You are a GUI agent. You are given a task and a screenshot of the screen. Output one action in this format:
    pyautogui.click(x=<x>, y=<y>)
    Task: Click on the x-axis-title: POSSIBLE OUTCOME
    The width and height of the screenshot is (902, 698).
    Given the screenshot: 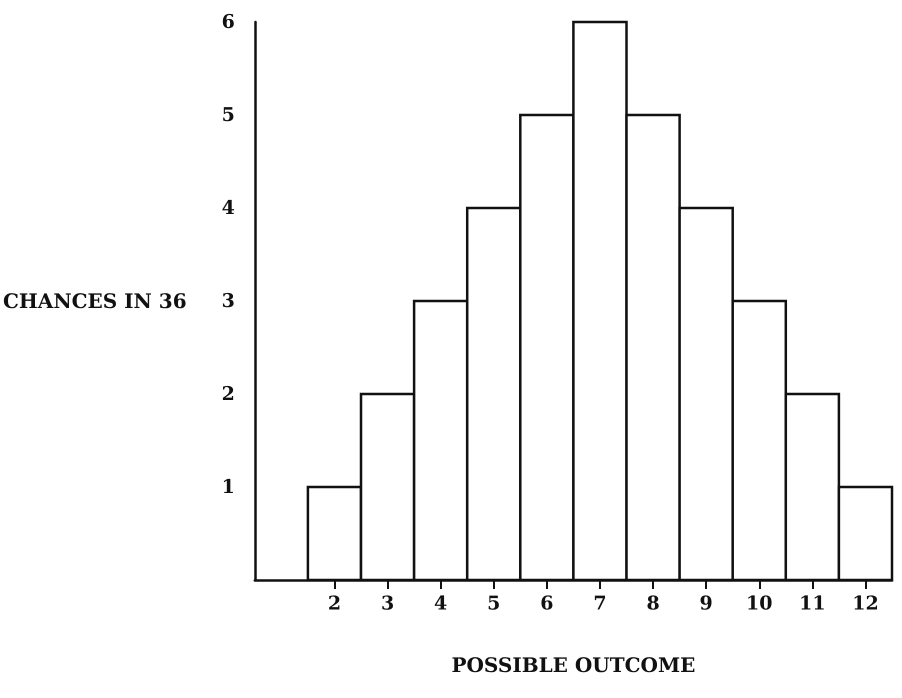 What is the action you would take?
    pyautogui.click(x=573, y=665)
    